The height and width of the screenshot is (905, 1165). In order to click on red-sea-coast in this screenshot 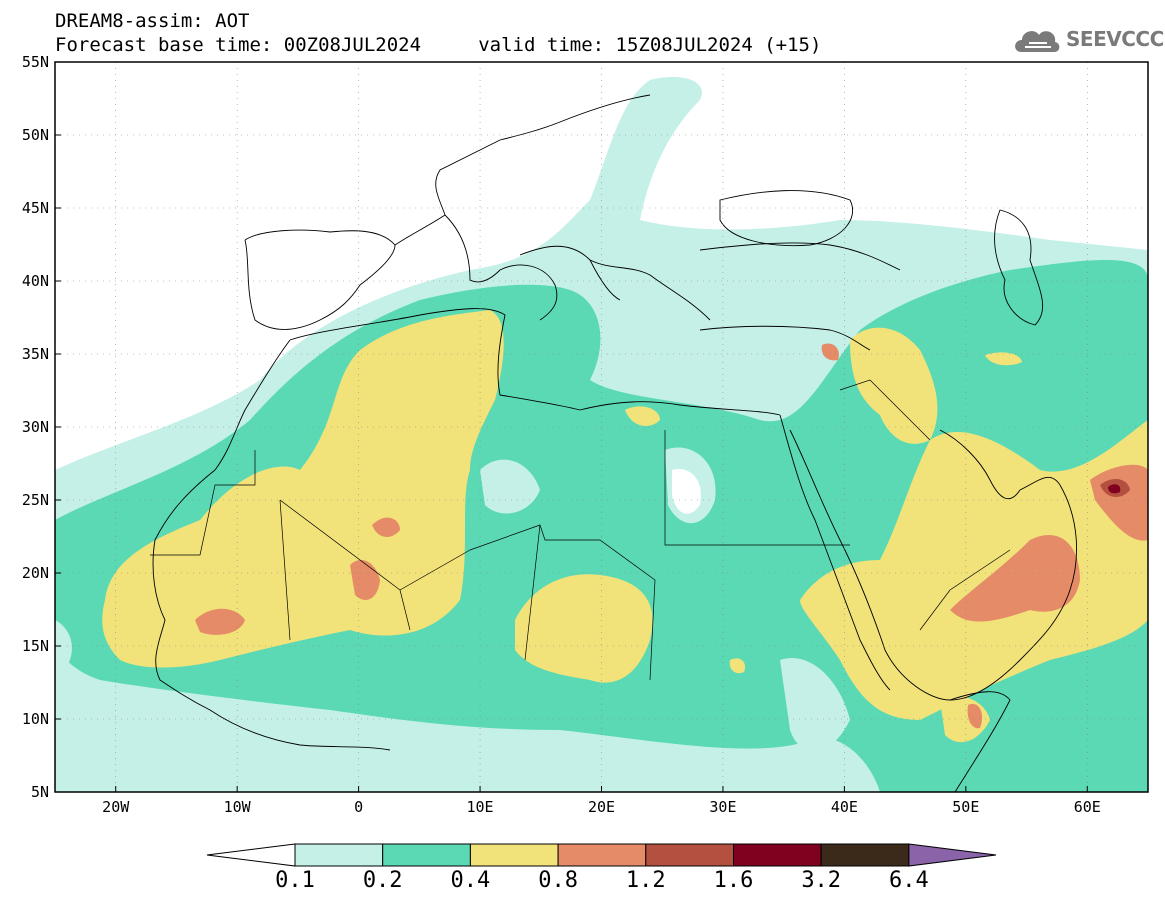, I will do `click(835, 552)`.